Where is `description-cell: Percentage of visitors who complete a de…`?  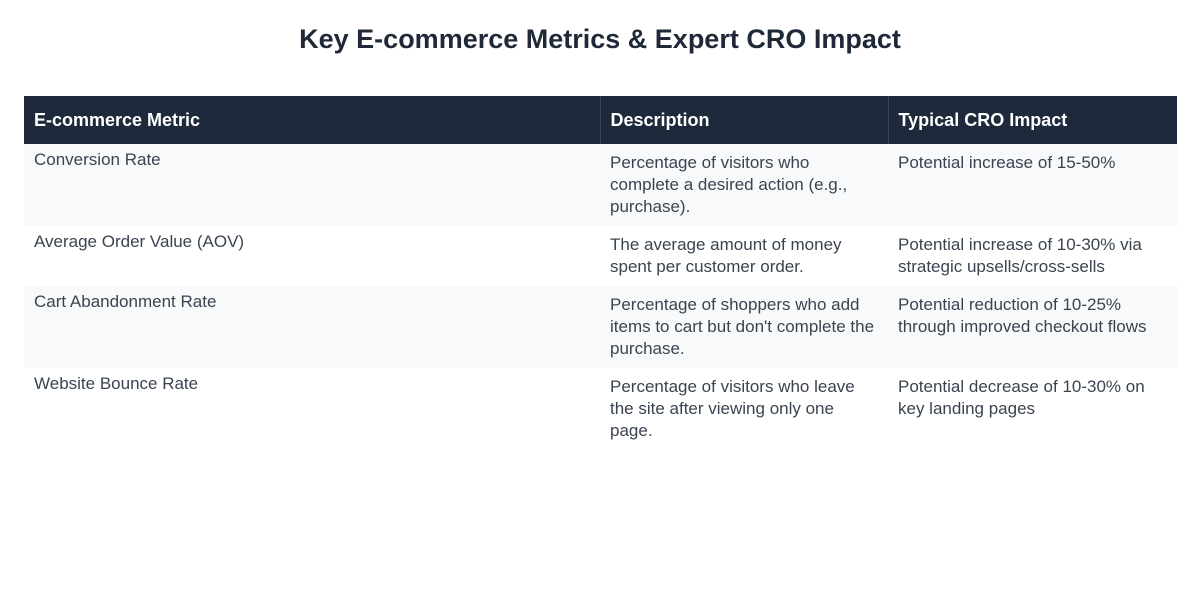
description-cell: Percentage of visitors who complete a de… is located at coordinates (729, 184).